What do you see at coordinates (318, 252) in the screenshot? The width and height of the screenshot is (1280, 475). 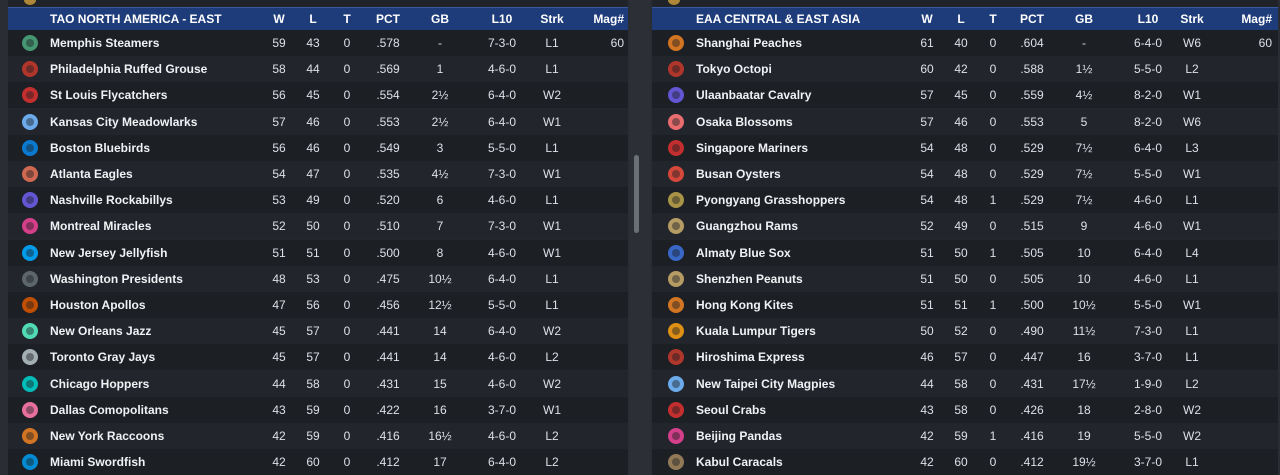 I see `team-row: New Jersey Jellyfish 51 51 0 .500 8 4-6-0 W1` at bounding box center [318, 252].